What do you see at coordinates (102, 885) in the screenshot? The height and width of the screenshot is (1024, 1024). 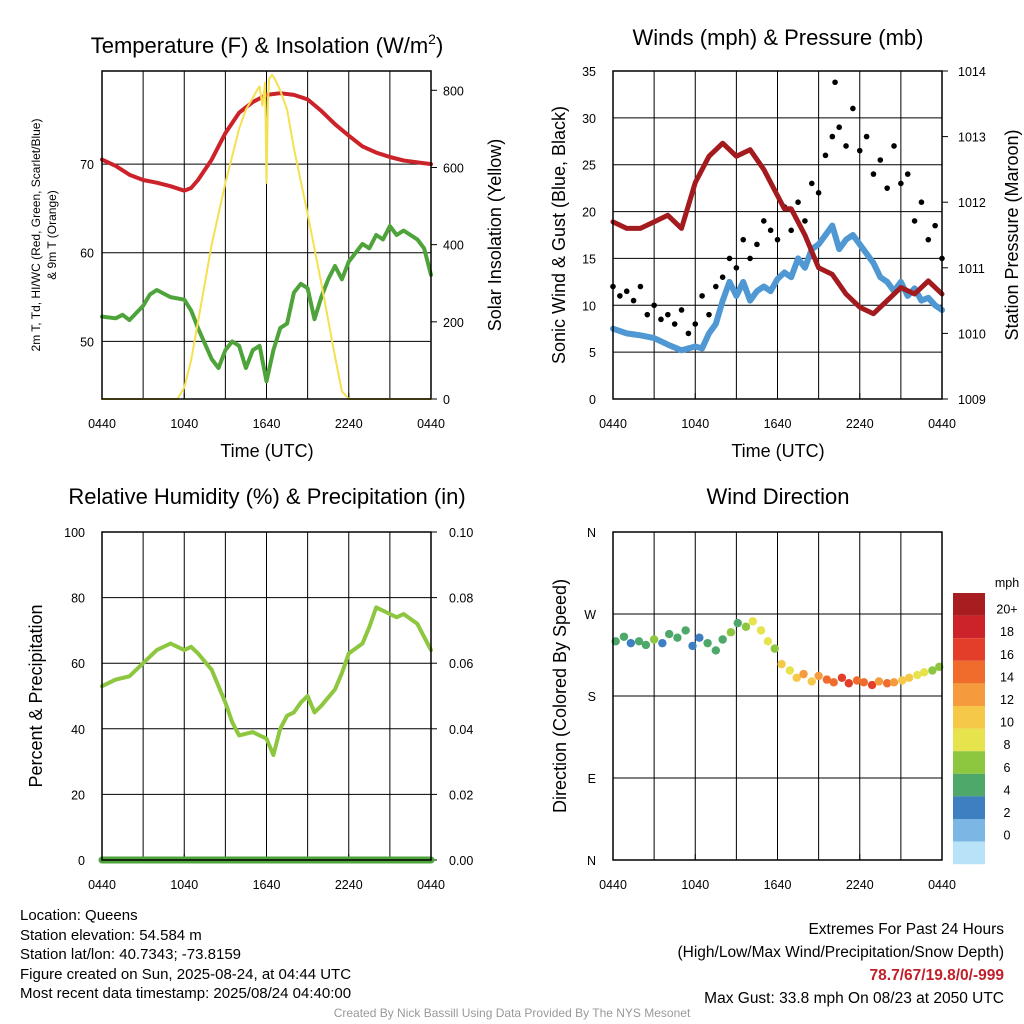 I see `rh-xtick-label: 0440` at bounding box center [102, 885].